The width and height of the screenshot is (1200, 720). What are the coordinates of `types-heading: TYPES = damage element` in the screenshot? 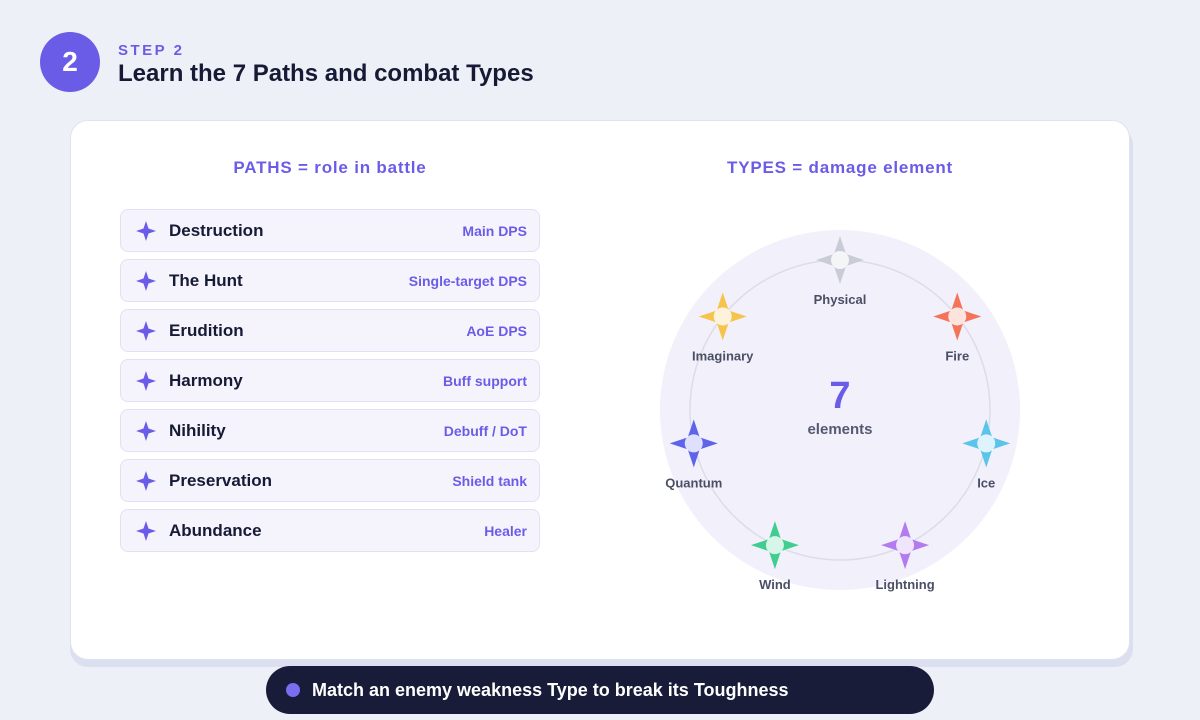 It's located at (840, 167).